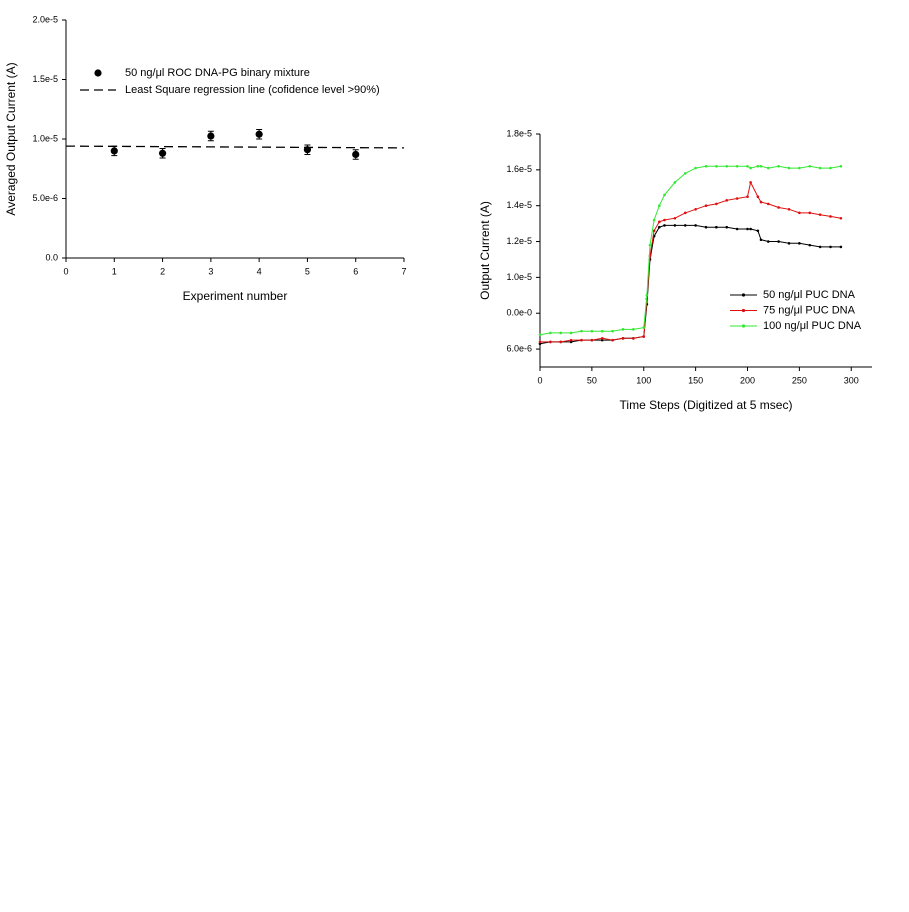 Image resolution: width=909 pixels, height=912 pixels. Describe the element at coordinates (519, 169) in the screenshot. I see `y-tick-label: 1.6e-5` at that location.